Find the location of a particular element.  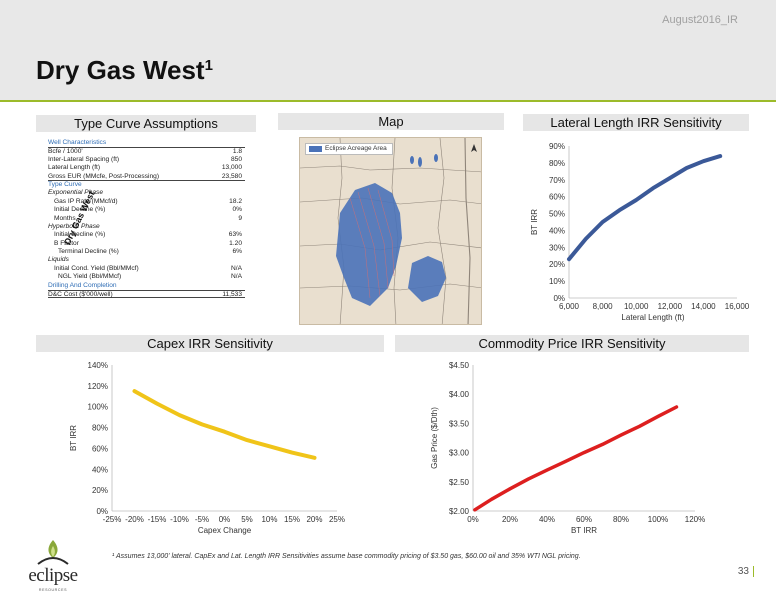

lakes is located at coordinates (424, 160).